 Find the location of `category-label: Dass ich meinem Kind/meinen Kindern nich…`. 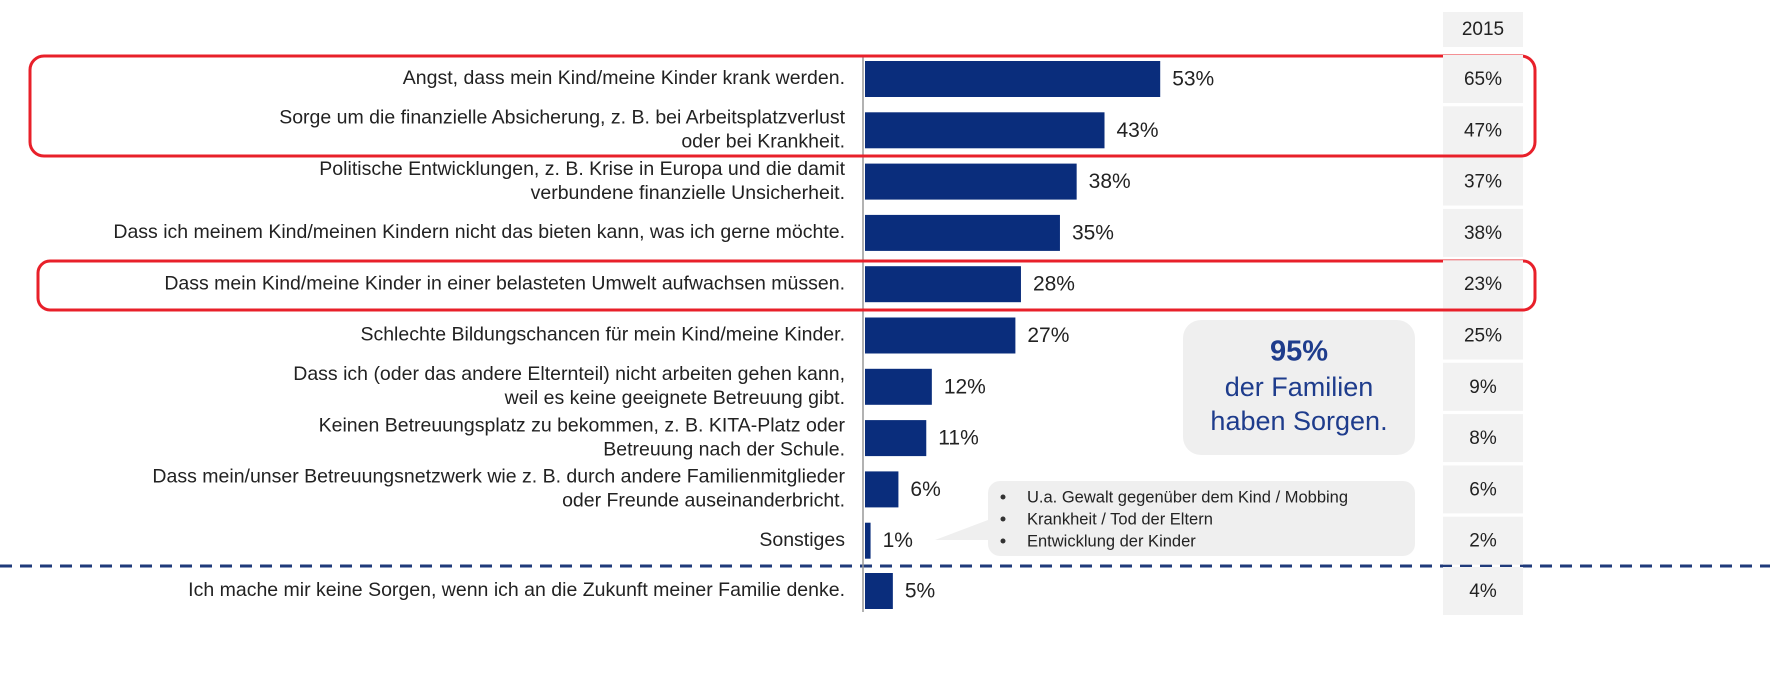

category-label: Dass ich meinem Kind/meinen Kindern nich… is located at coordinates (479, 232).